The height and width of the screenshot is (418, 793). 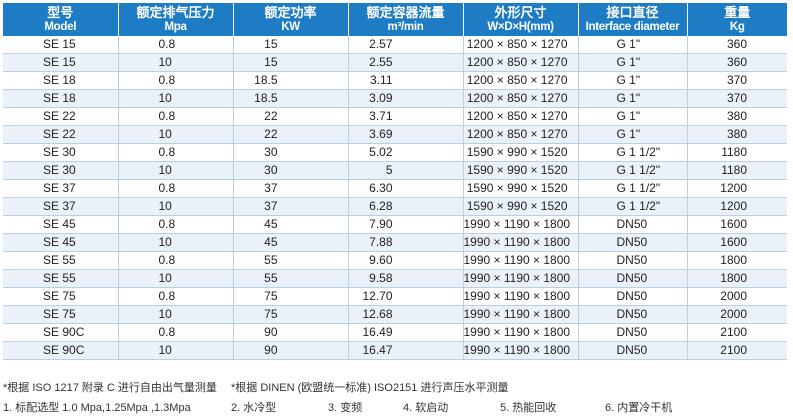 What do you see at coordinates (60, 260) in the screenshot?
I see `cell-model: SE 55` at bounding box center [60, 260].